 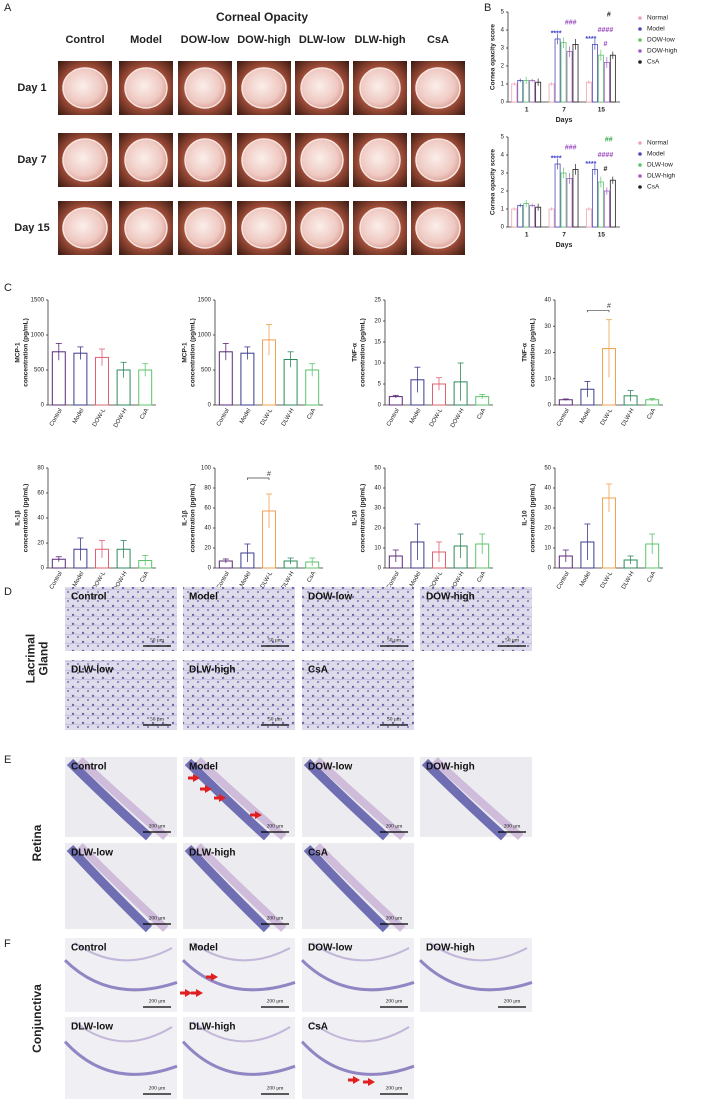 What do you see at coordinates (203, 948) in the screenshot?
I see `group-label: Model` at bounding box center [203, 948].